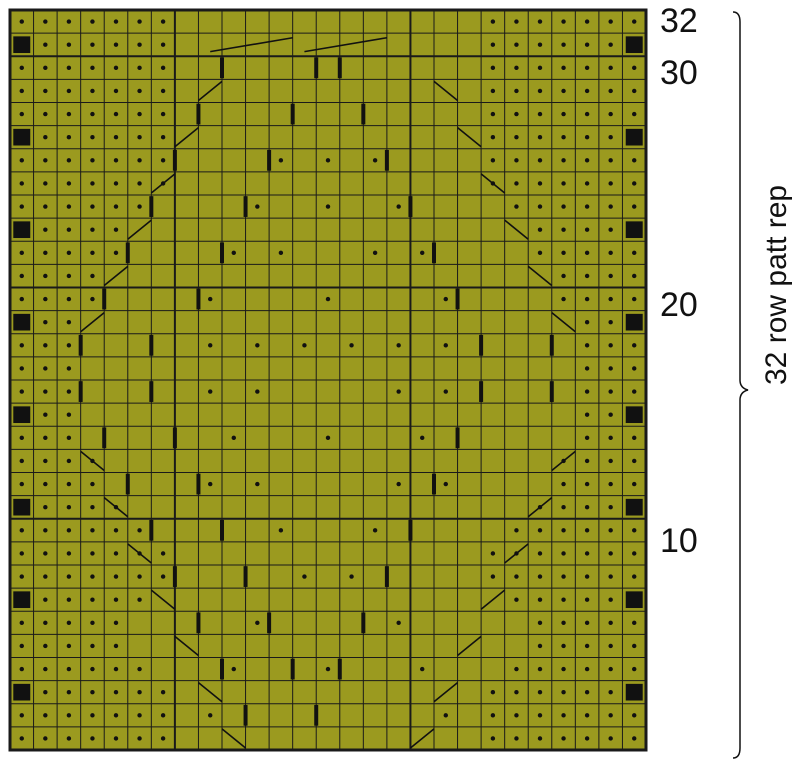 Image resolution: width=803 pixels, height=772 pixels. I want to click on row-label-10: 10, so click(679, 541).